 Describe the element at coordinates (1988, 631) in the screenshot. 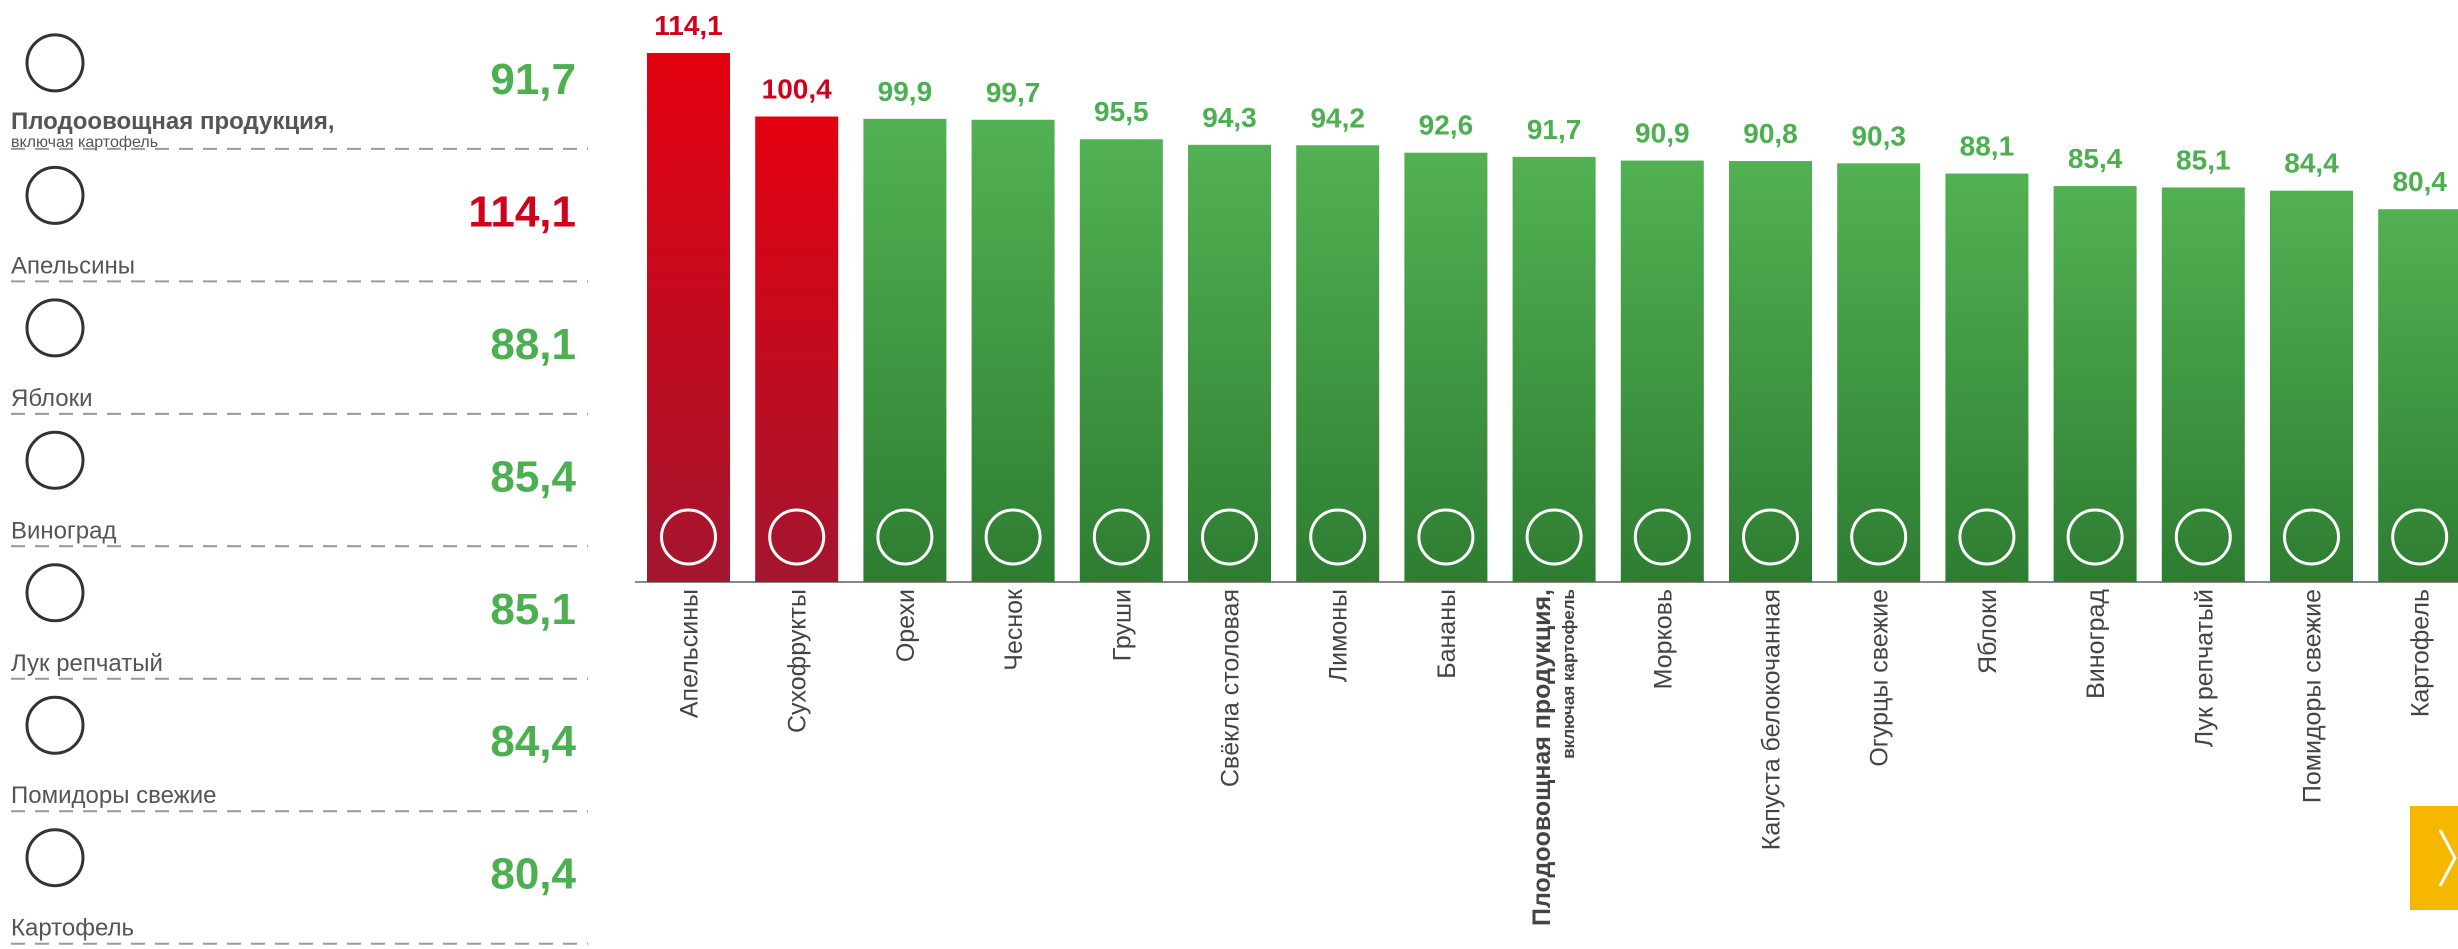

I see `category-label: Яблоки` at that location.